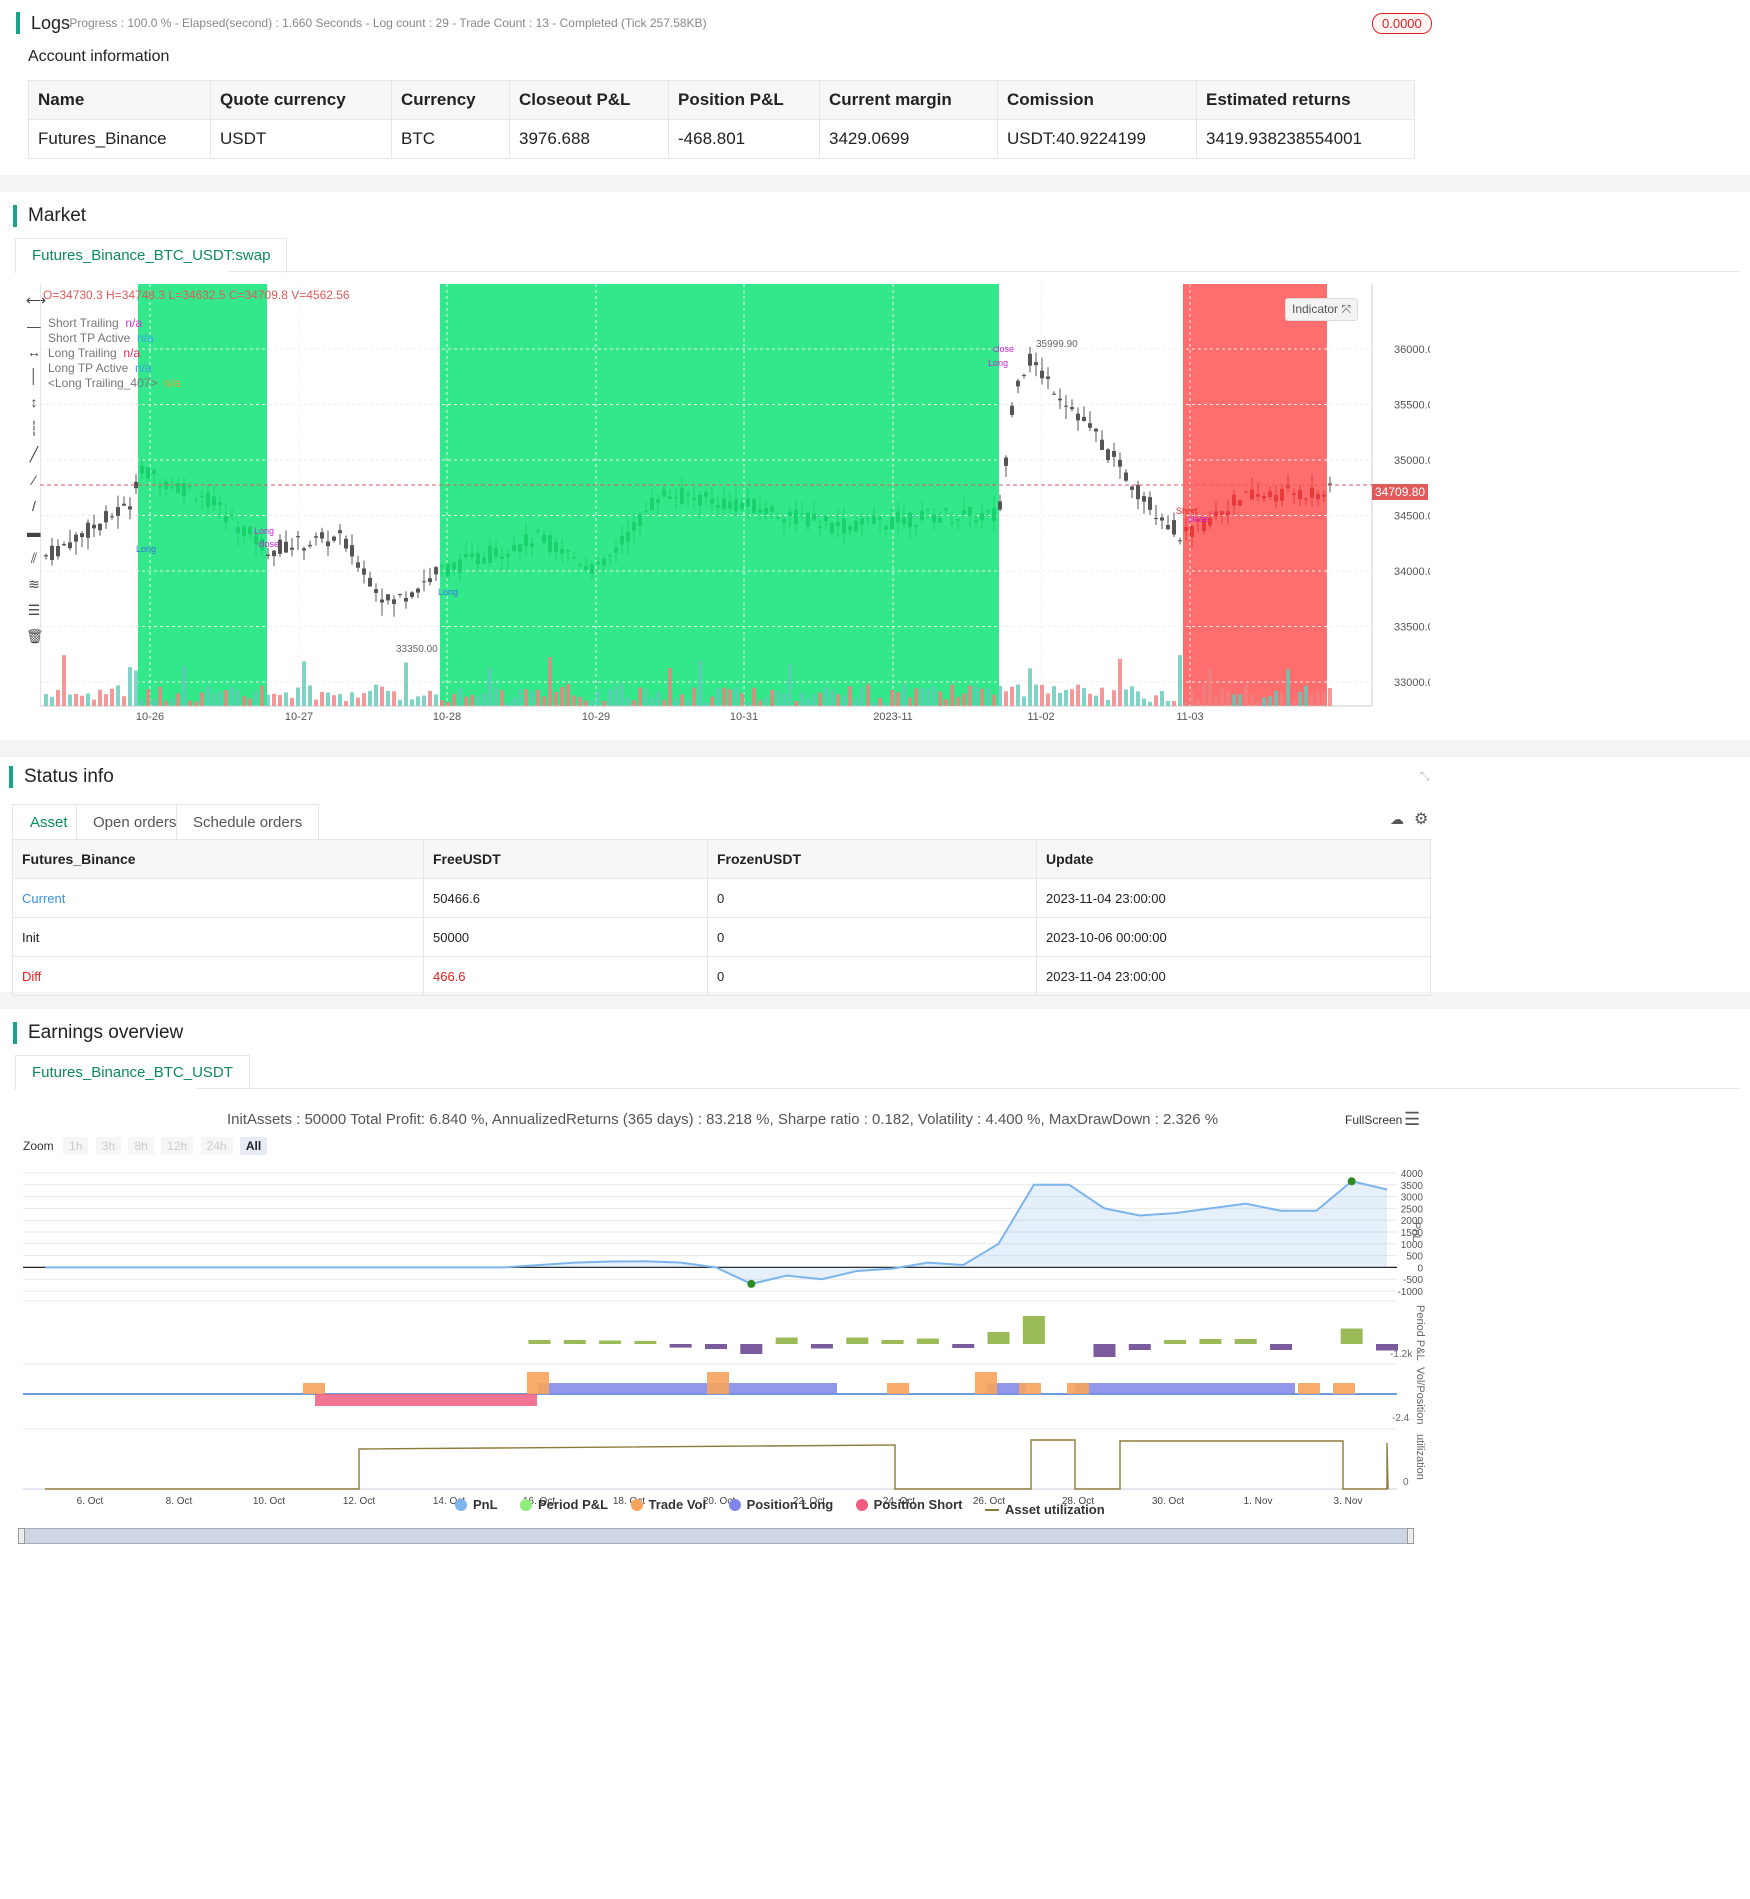 The image size is (1750, 1899). I want to click on price-line-icon: ▬, so click(34, 532).